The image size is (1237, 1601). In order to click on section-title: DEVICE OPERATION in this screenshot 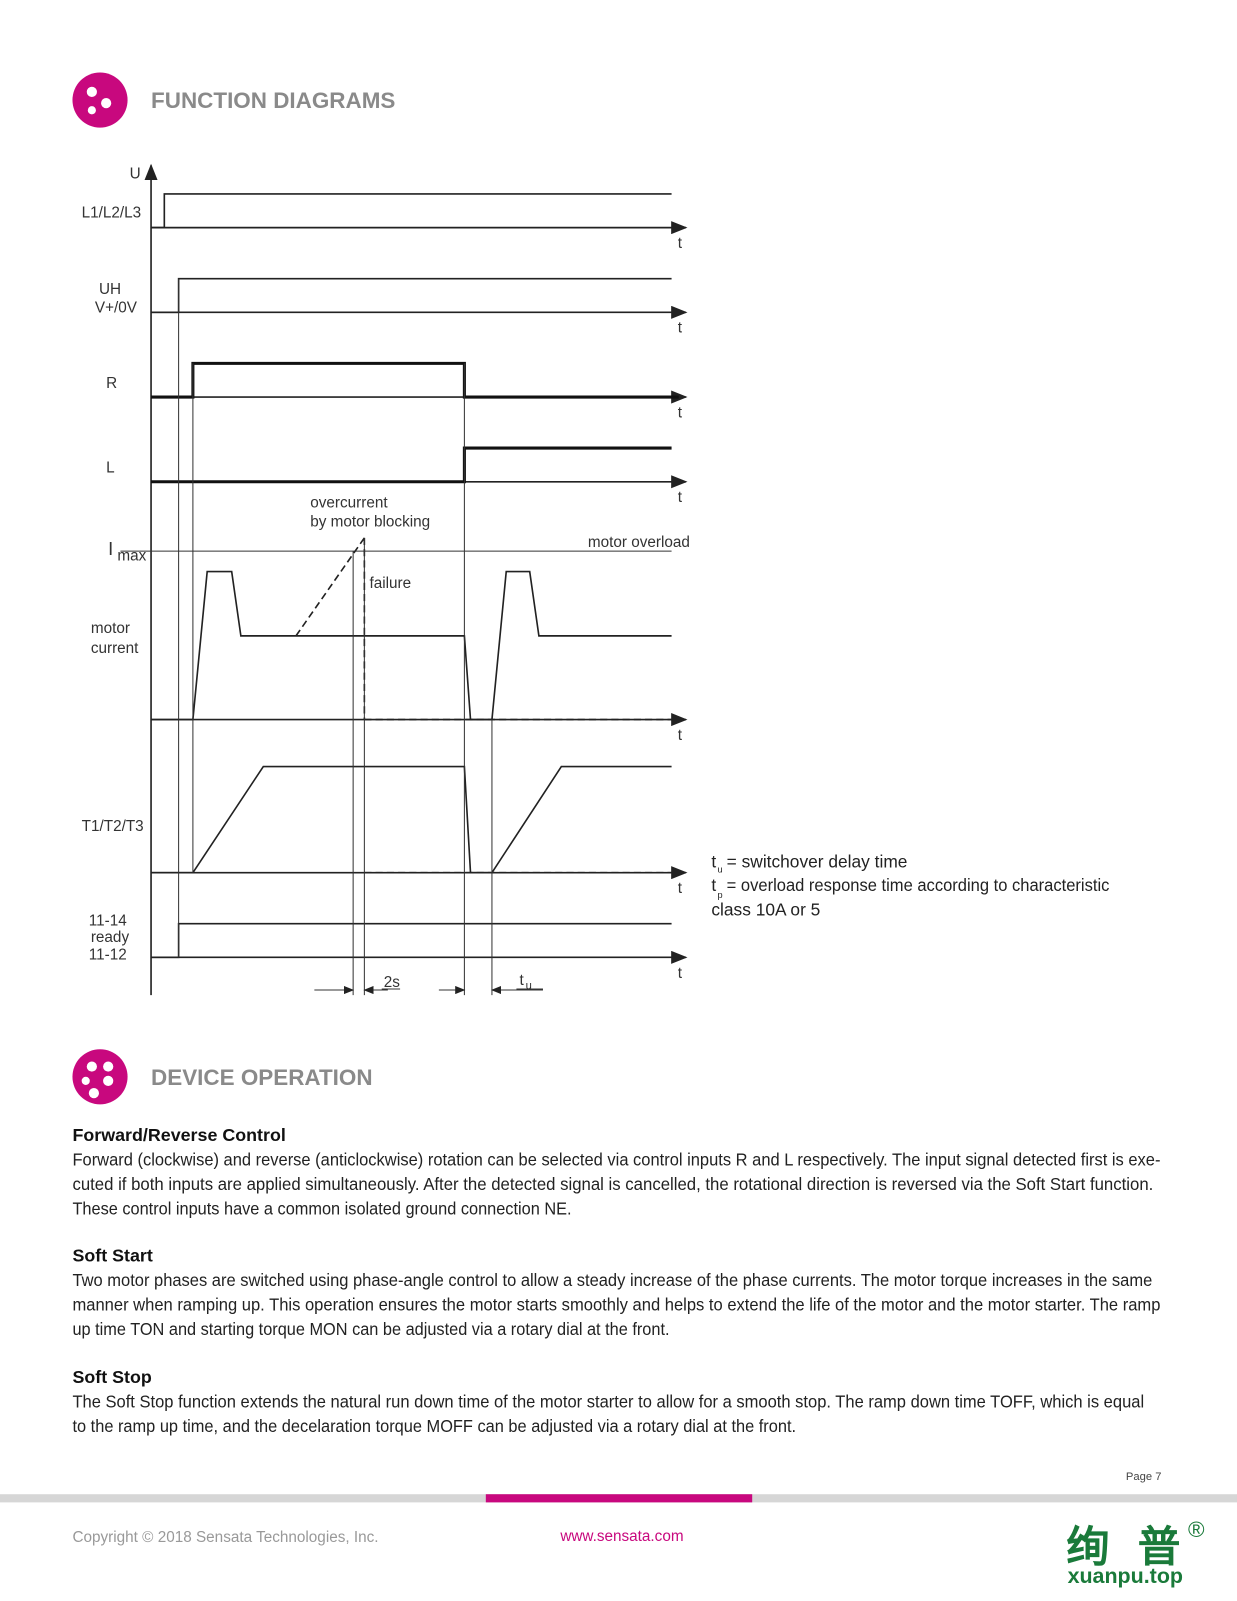, I will do `click(261, 1077)`.